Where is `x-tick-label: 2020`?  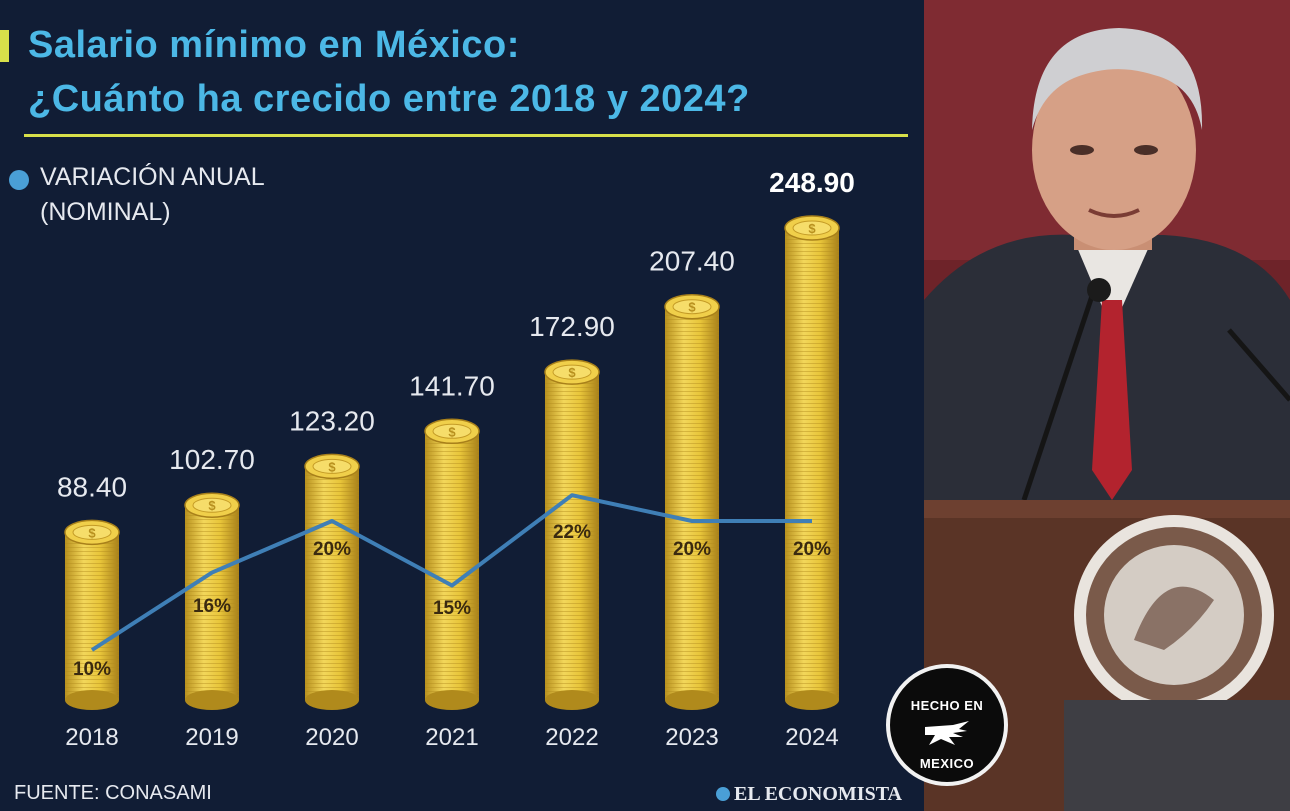 x-tick-label: 2020 is located at coordinates (331, 737).